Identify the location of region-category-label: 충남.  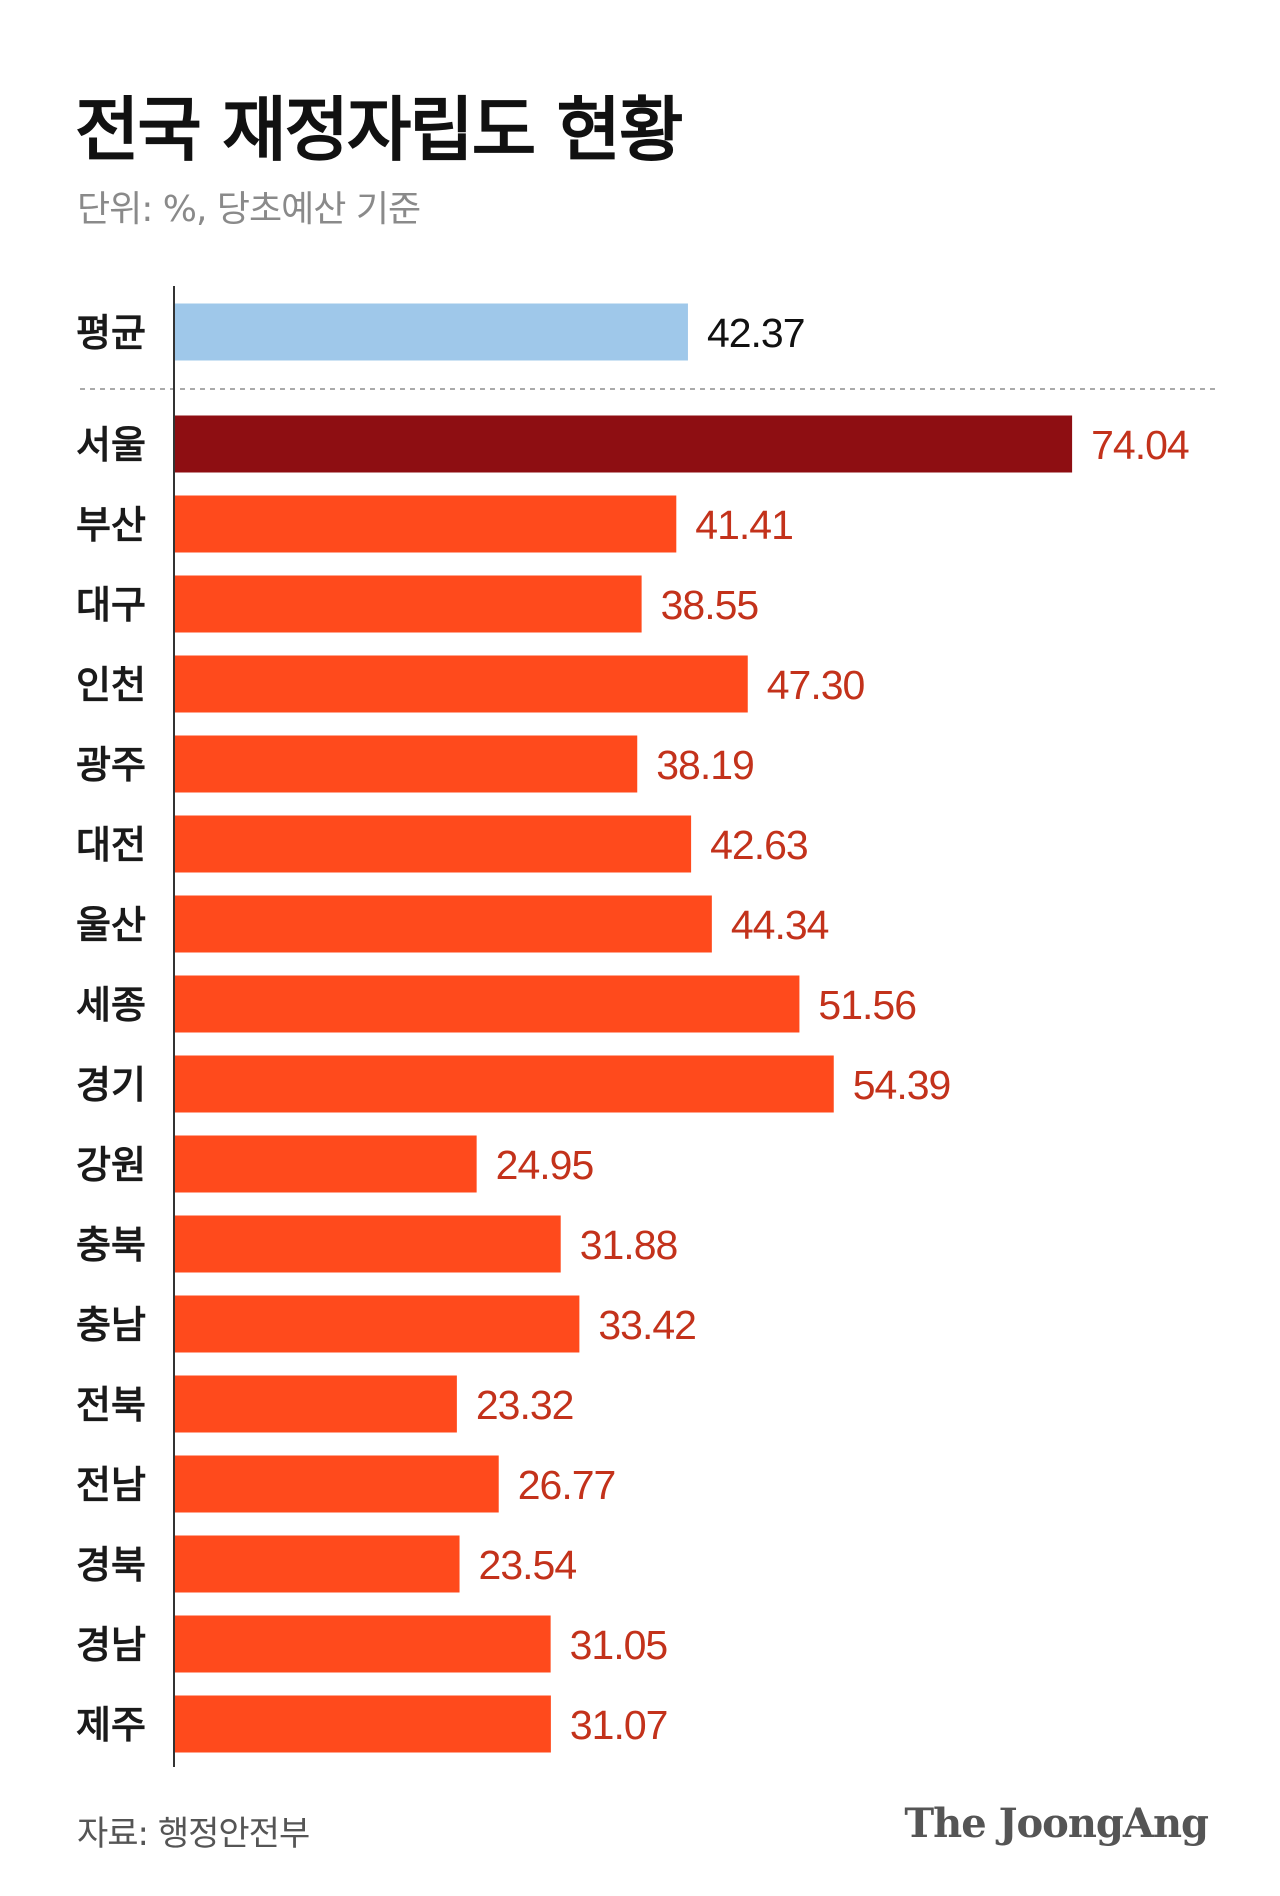
(111, 1325).